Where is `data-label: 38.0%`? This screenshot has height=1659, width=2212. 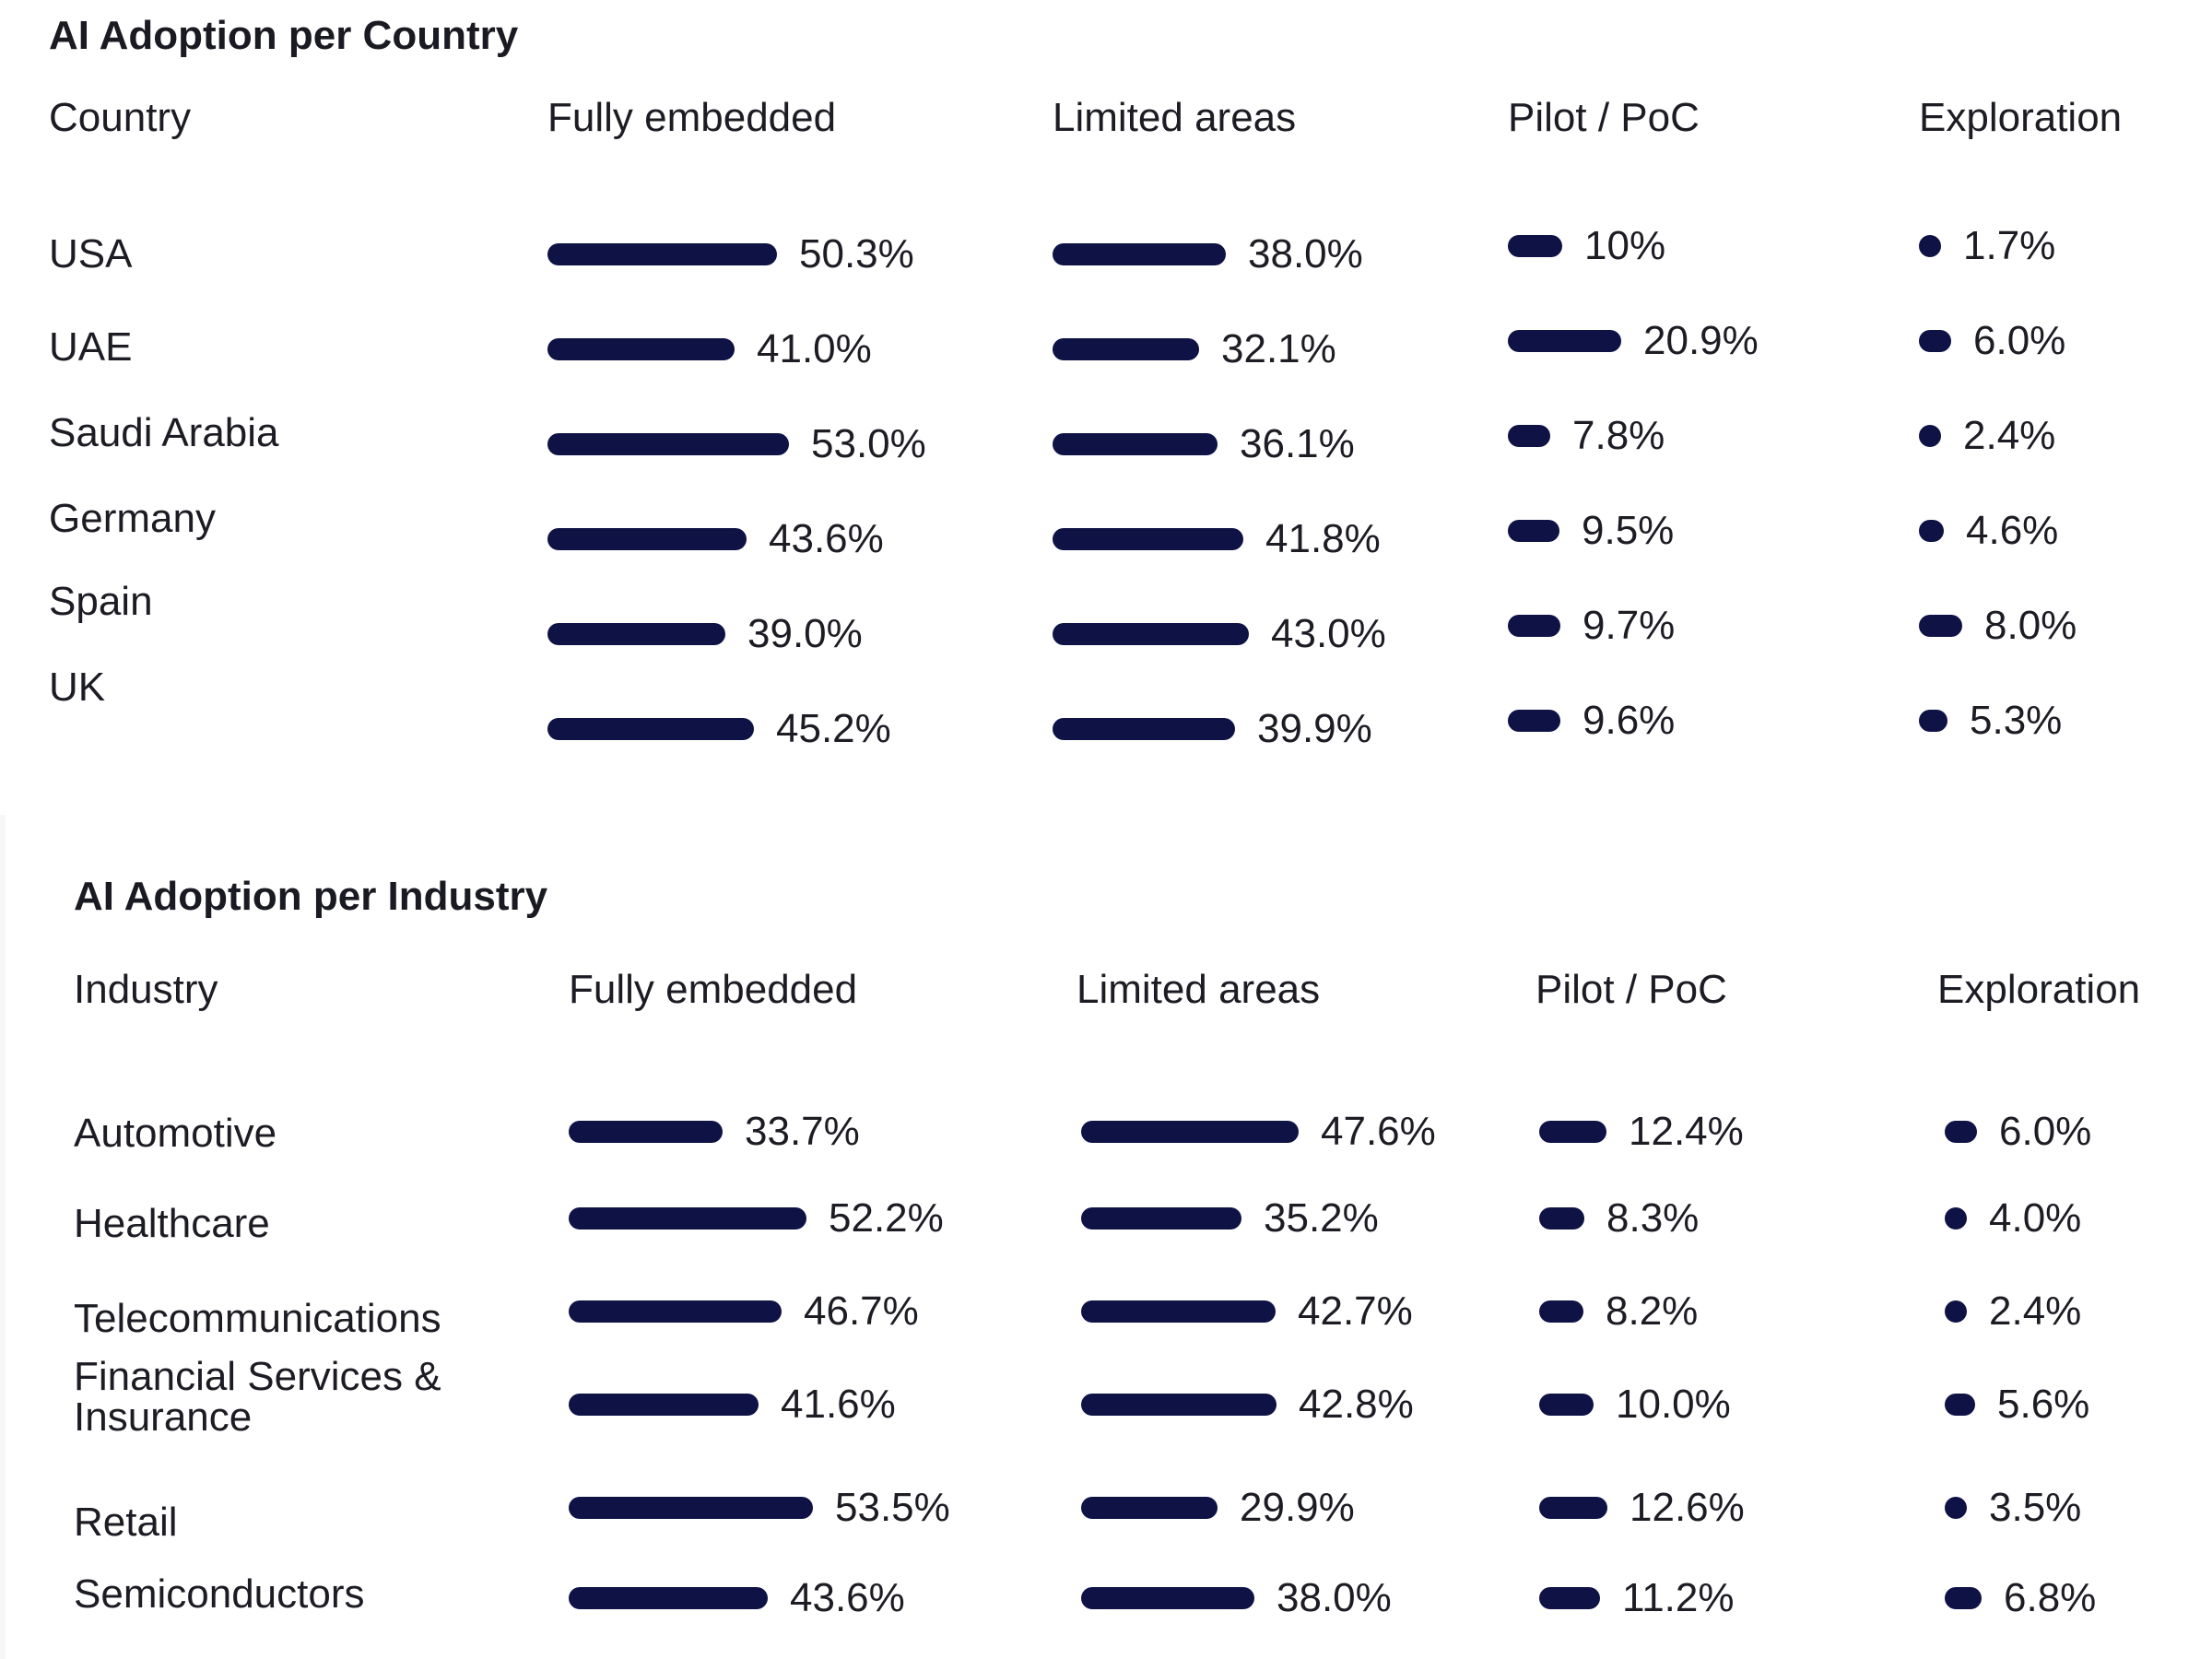
data-label: 38.0% is located at coordinates (1305, 253).